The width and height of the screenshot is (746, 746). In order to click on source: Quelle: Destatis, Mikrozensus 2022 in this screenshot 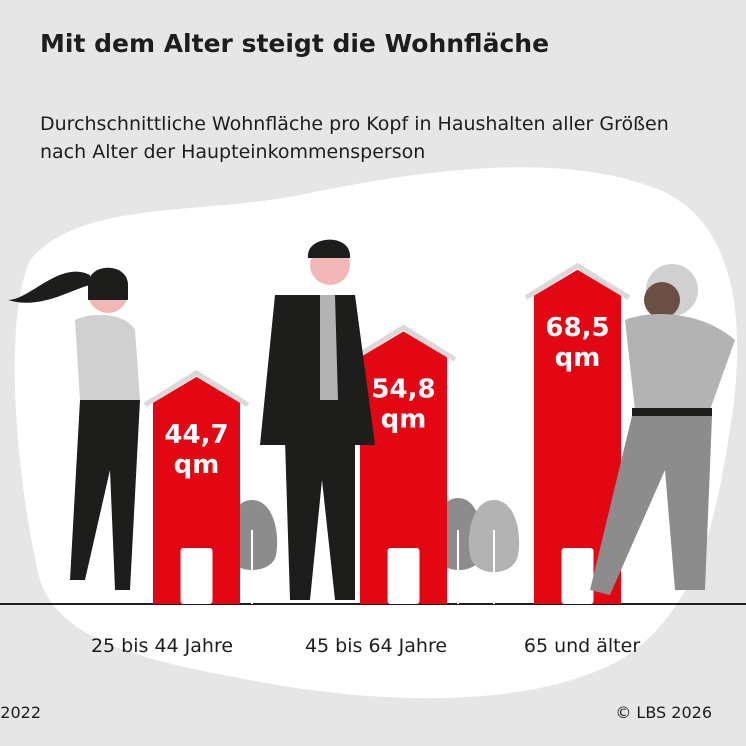, I will do `click(20, 712)`.